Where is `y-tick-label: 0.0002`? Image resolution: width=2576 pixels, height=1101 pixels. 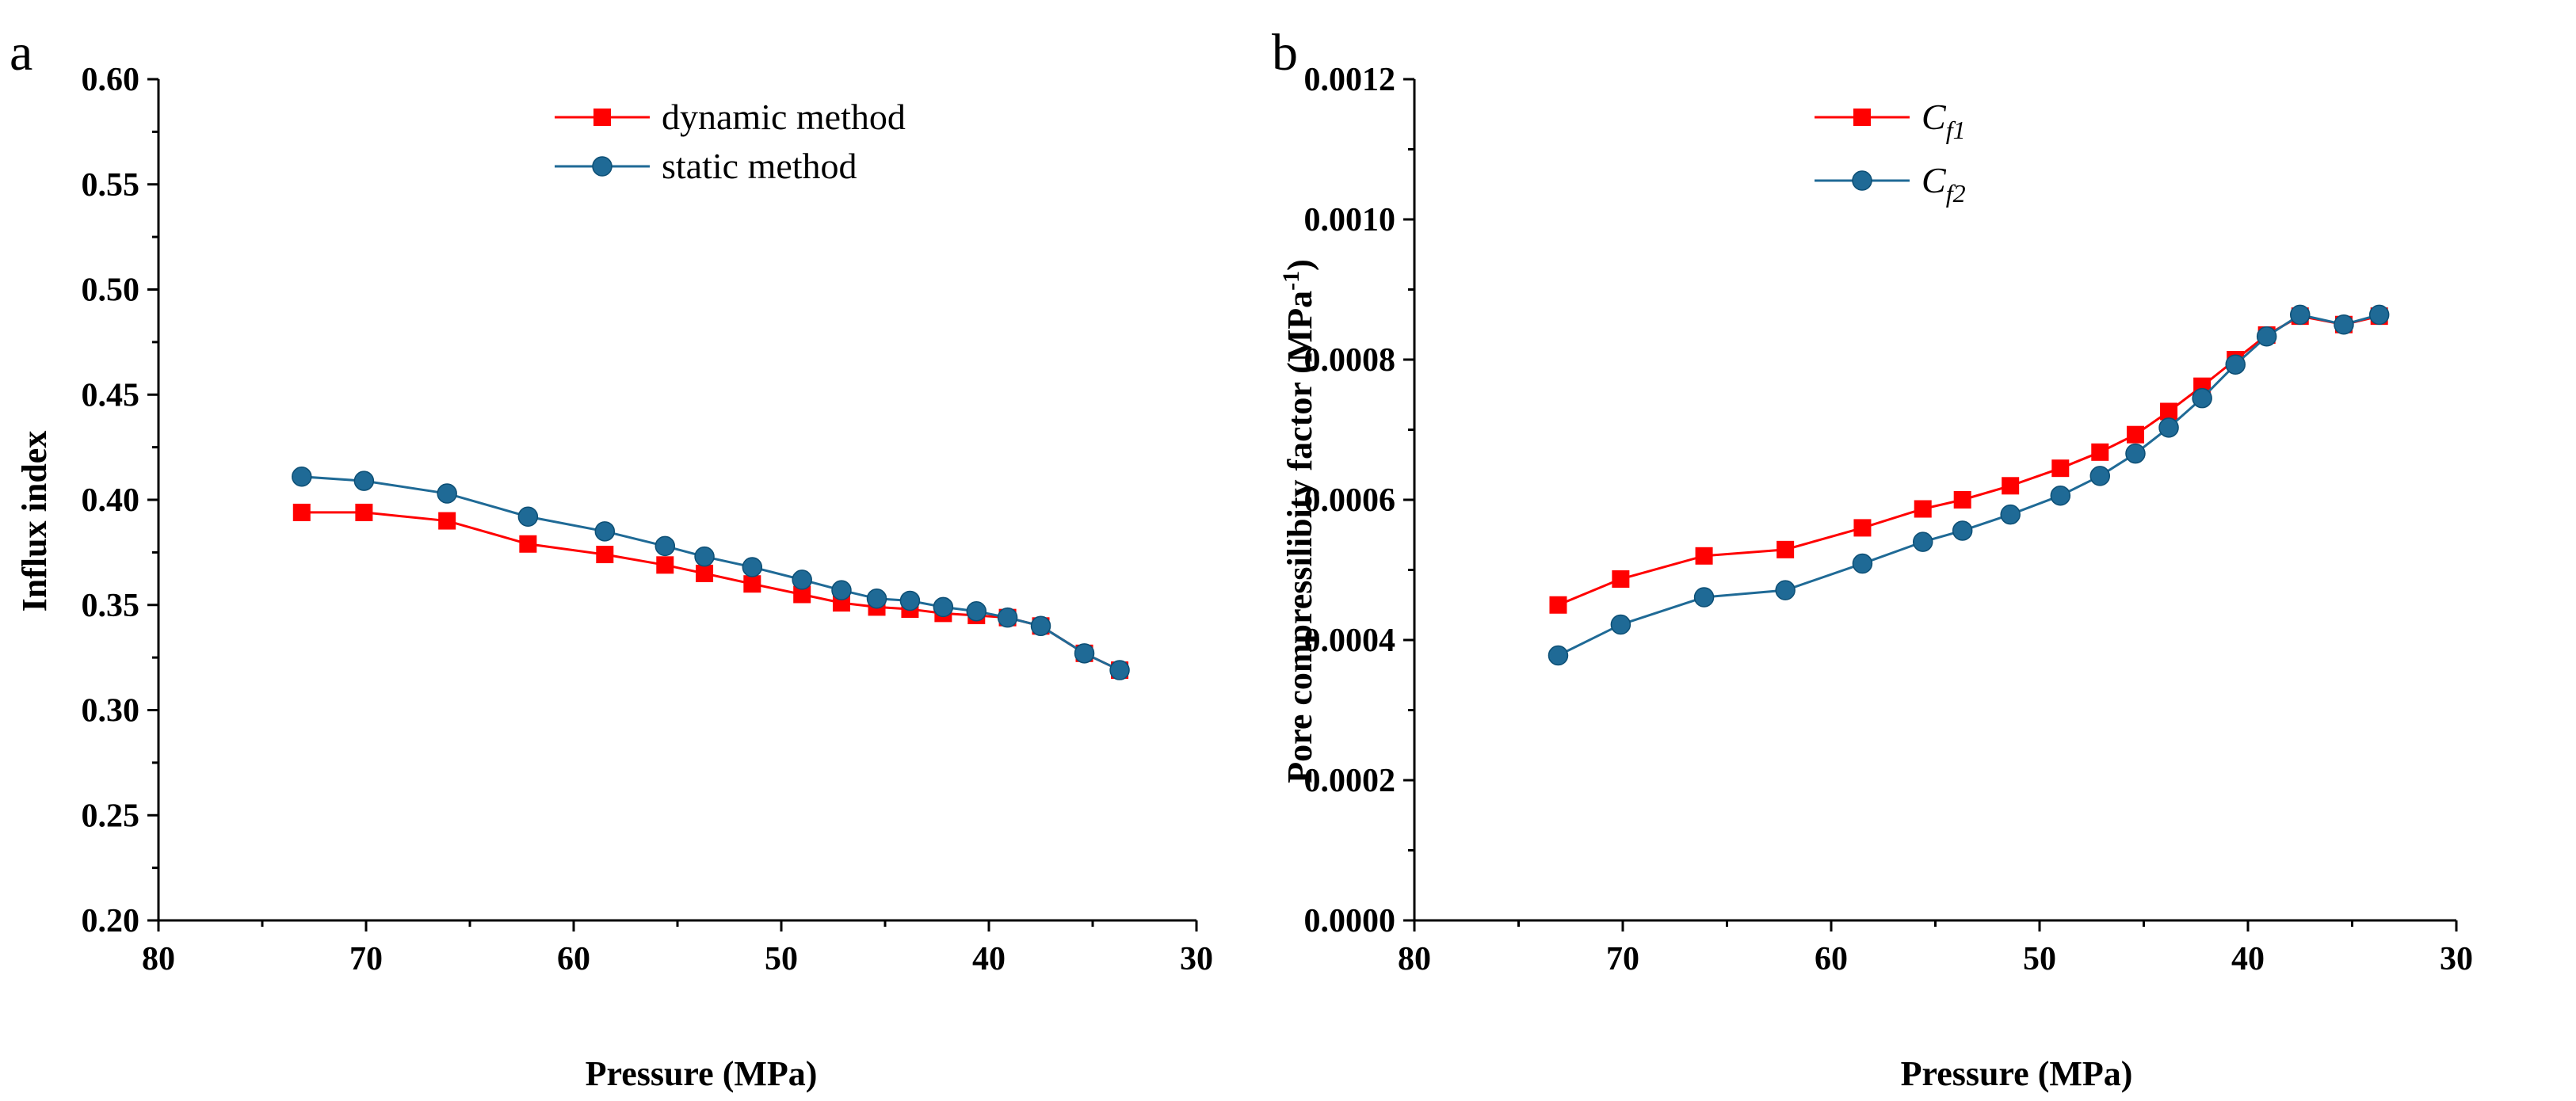
y-tick-label: 0.0002 is located at coordinates (1350, 781).